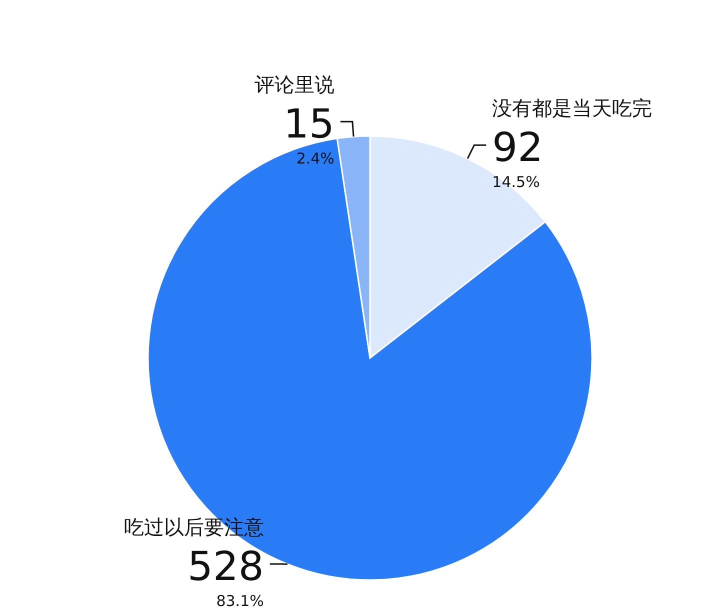  Describe the element at coordinates (226, 567) in the screenshot. I see `data-label: 528` at that location.